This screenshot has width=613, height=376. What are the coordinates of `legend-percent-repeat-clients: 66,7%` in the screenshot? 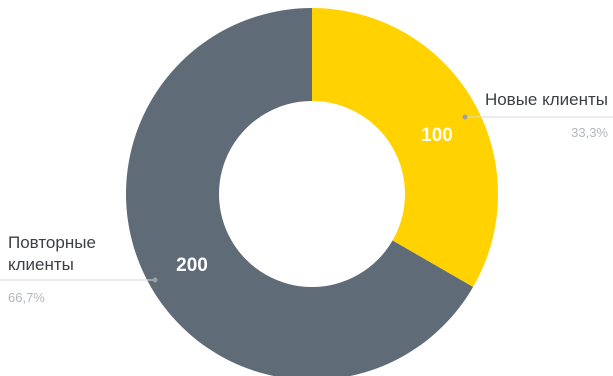 It's located at (26, 297).